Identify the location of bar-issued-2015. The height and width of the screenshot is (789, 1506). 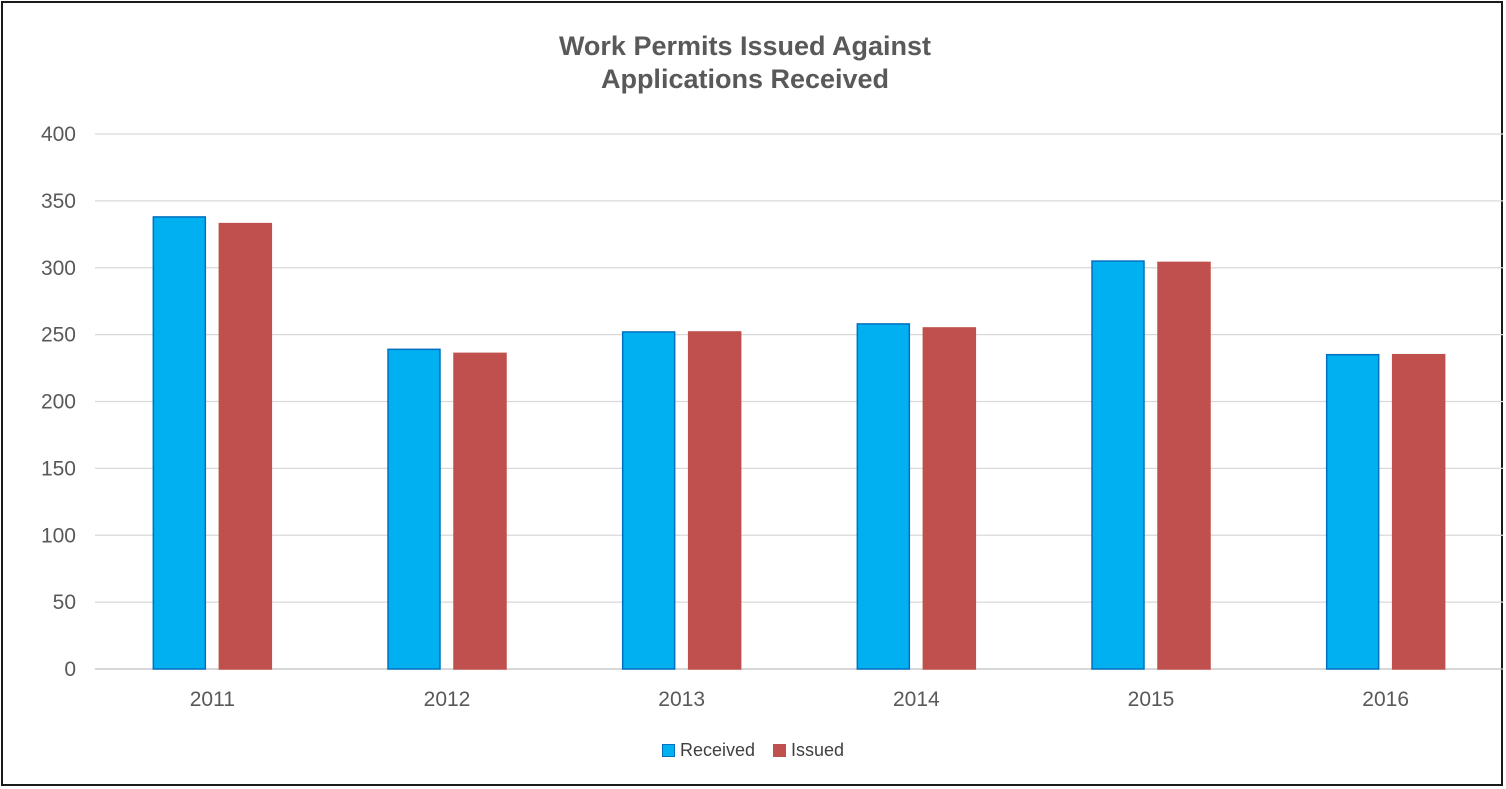
(1184, 465).